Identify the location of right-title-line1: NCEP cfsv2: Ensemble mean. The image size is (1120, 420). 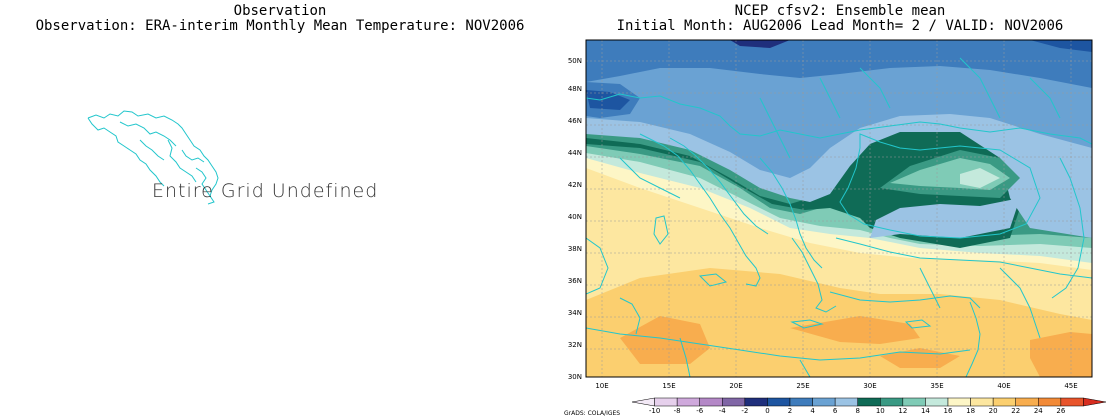
(840, 11).